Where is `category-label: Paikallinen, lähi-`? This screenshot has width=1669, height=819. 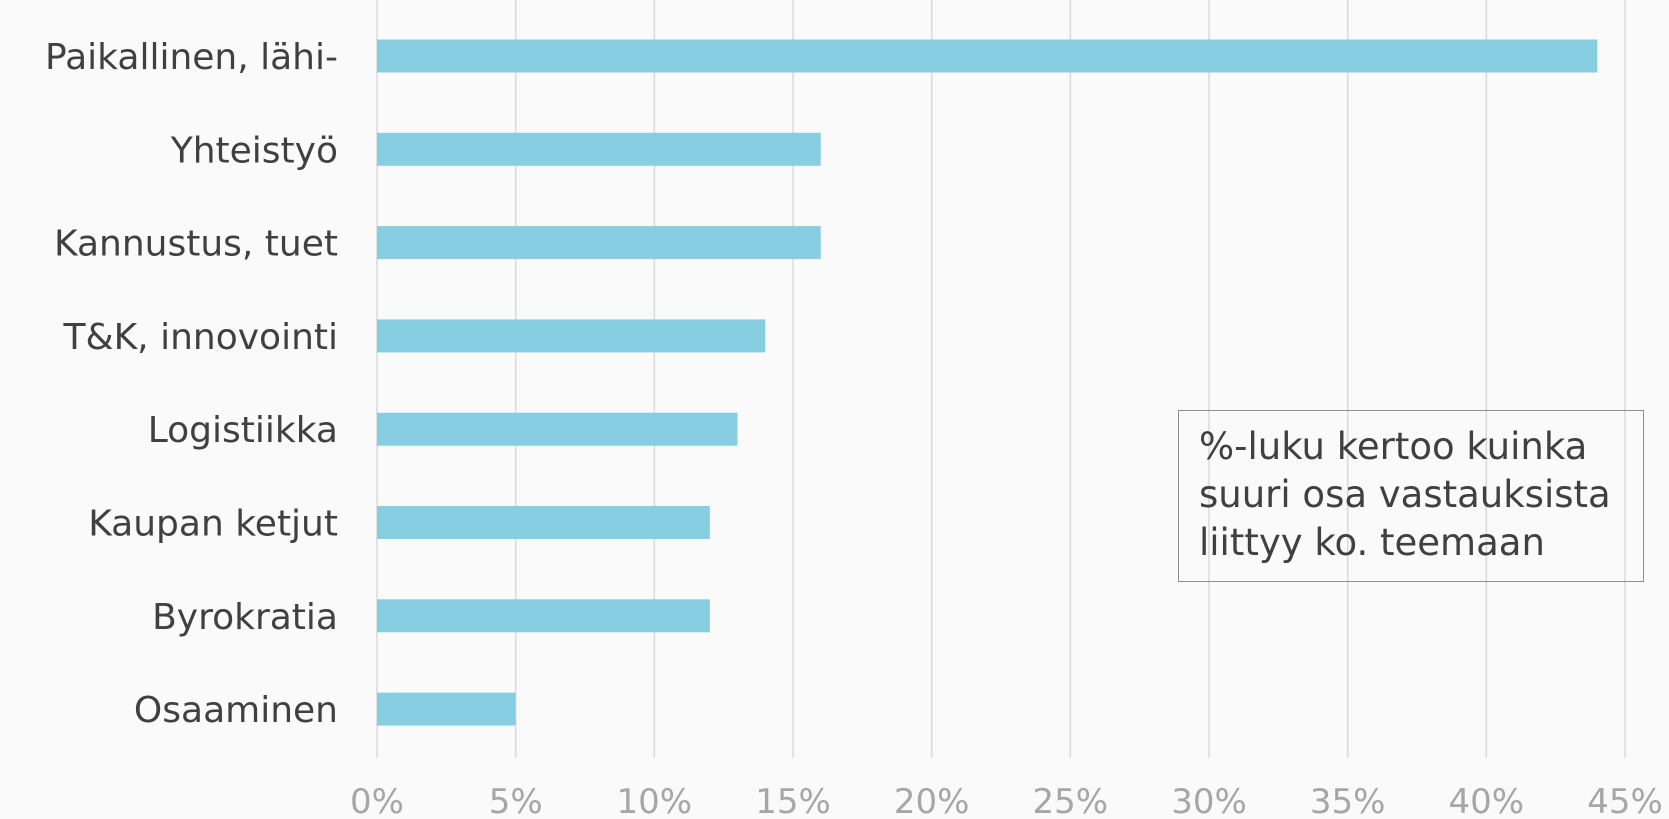
category-label: Paikallinen, lähi- is located at coordinates (191, 57).